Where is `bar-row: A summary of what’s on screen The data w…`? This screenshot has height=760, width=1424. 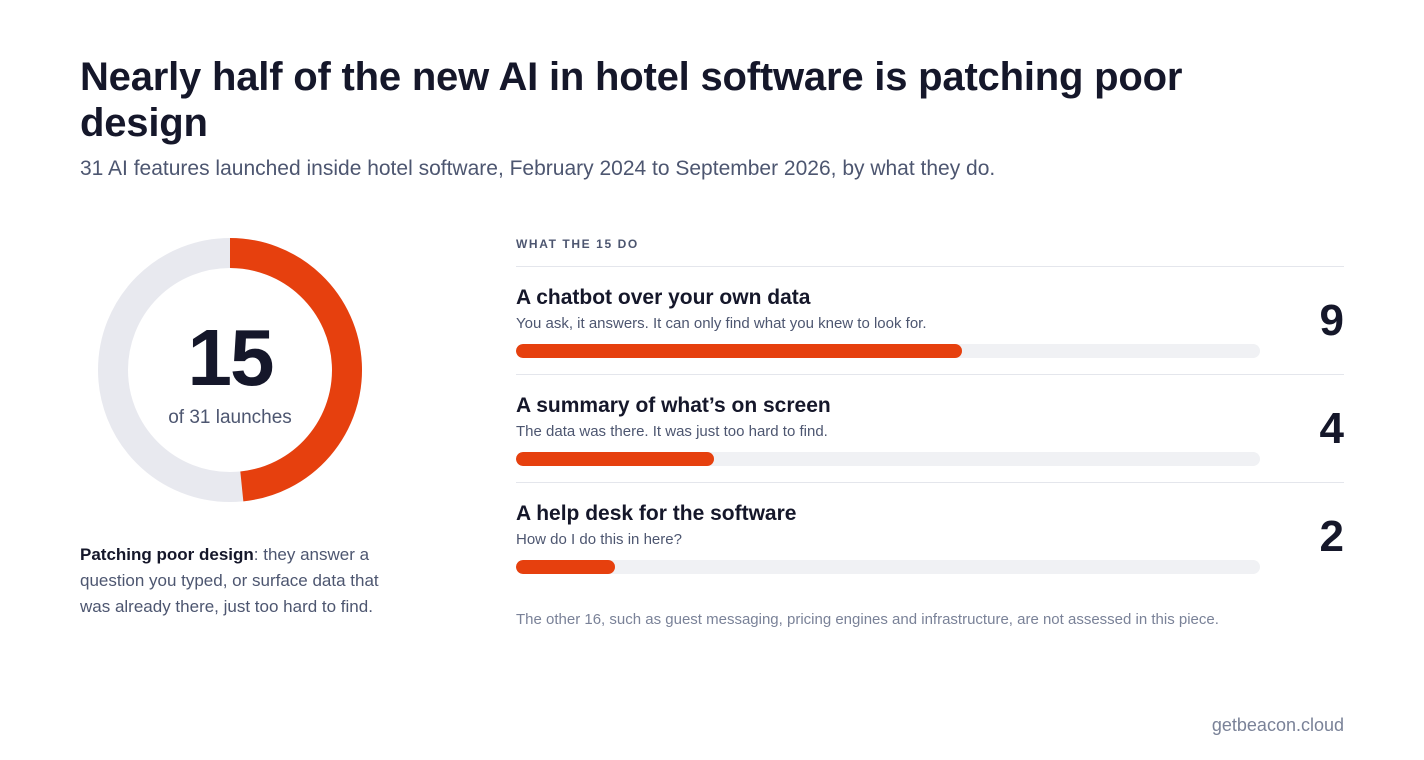
bar-row: A summary of what’s on screen The data w… is located at coordinates (930, 428).